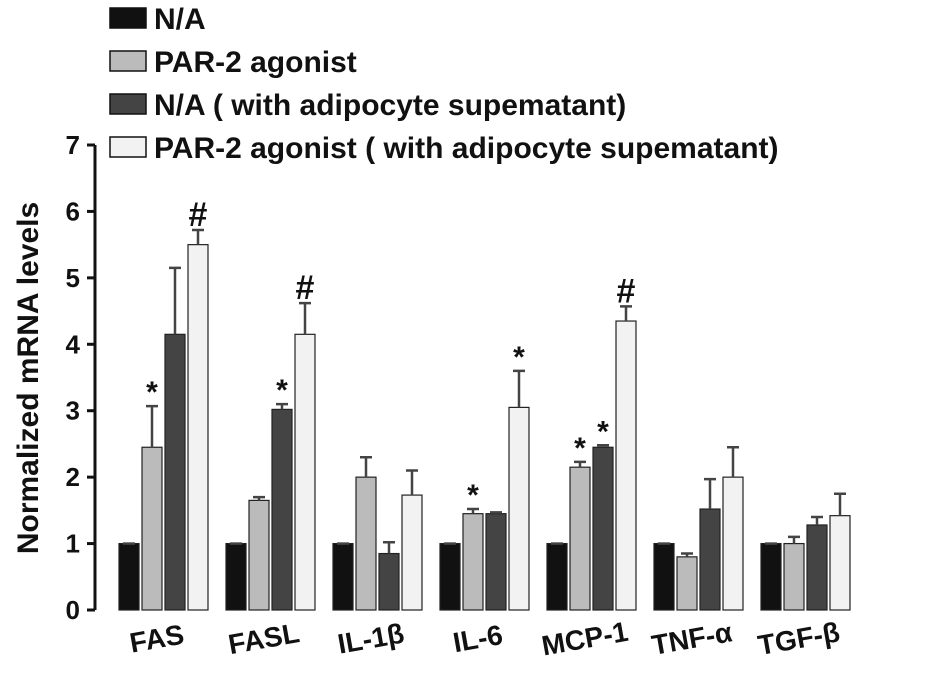 Image resolution: width=945 pixels, height=685 pixels. I want to click on y-tick-label: 7, so click(73, 145).